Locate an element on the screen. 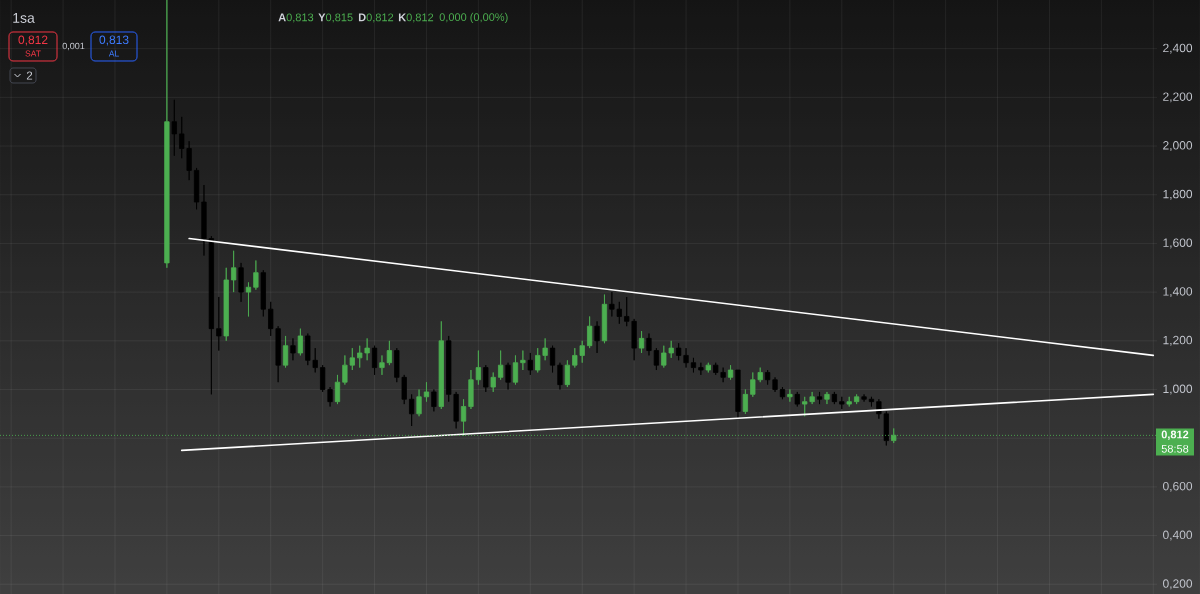  y-tick-label: 0,600 is located at coordinates (1178, 486).